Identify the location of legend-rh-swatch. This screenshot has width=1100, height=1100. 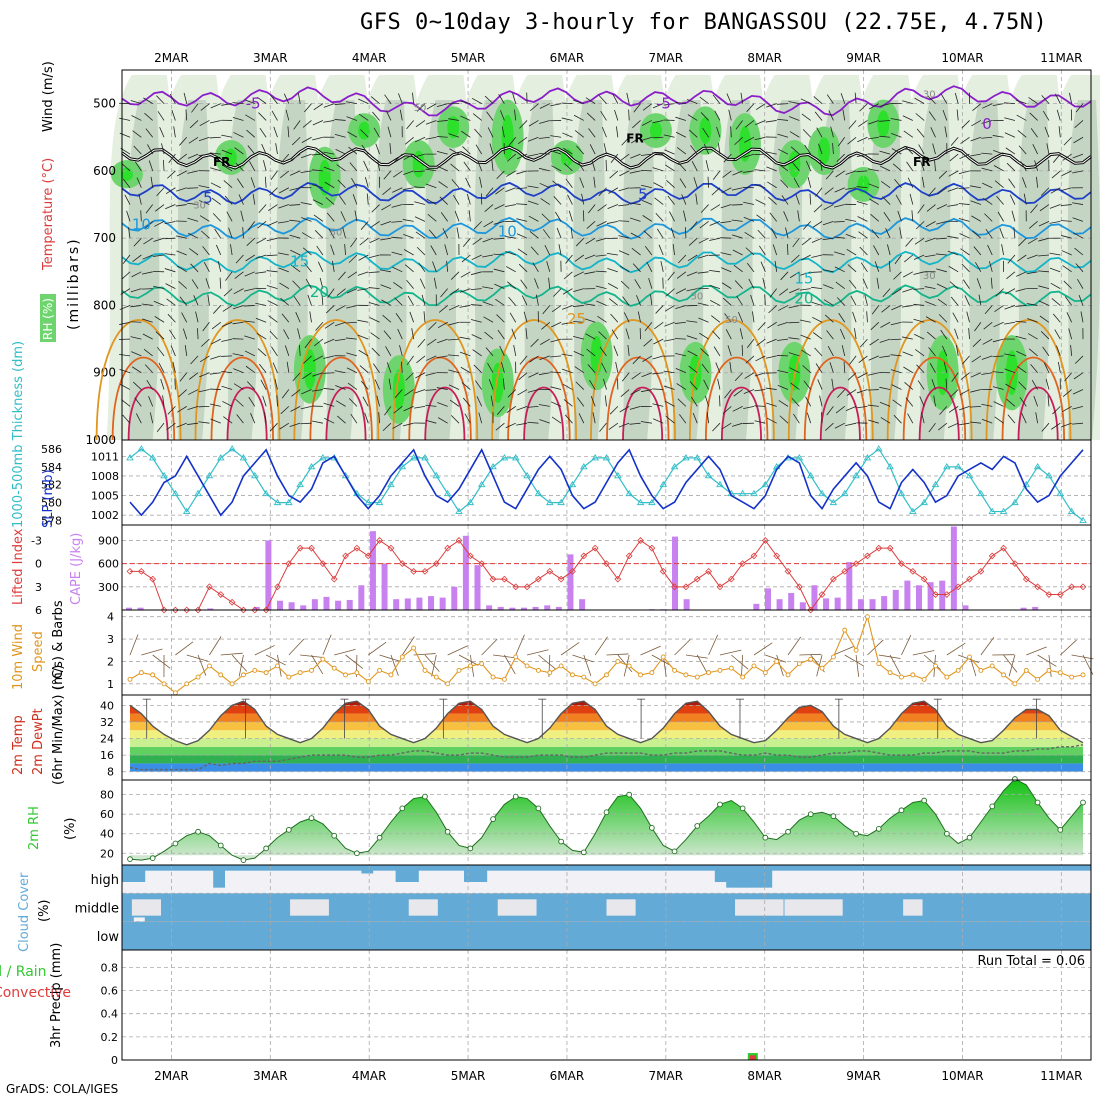
(48, 318).